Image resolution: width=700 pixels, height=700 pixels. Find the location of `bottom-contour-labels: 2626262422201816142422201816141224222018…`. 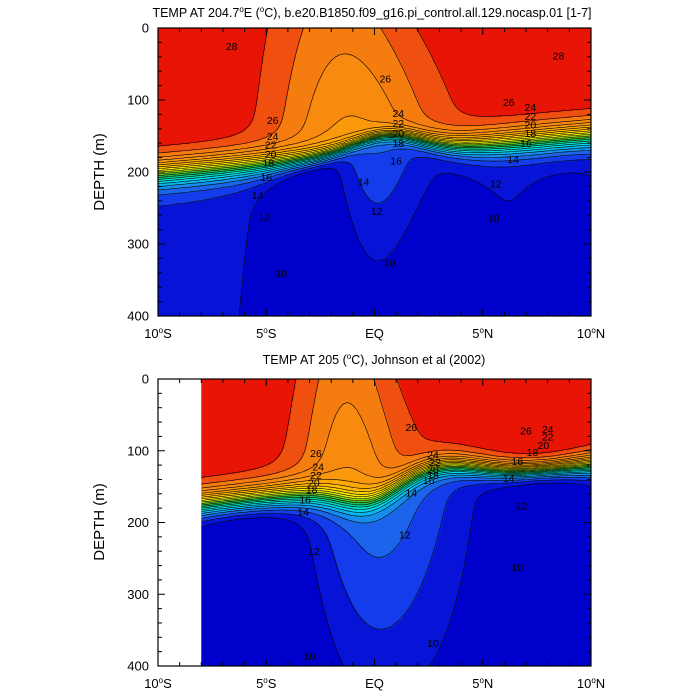

bottom-contour-labels: 2626262422201816142422201816141224222018… is located at coordinates (425, 542).